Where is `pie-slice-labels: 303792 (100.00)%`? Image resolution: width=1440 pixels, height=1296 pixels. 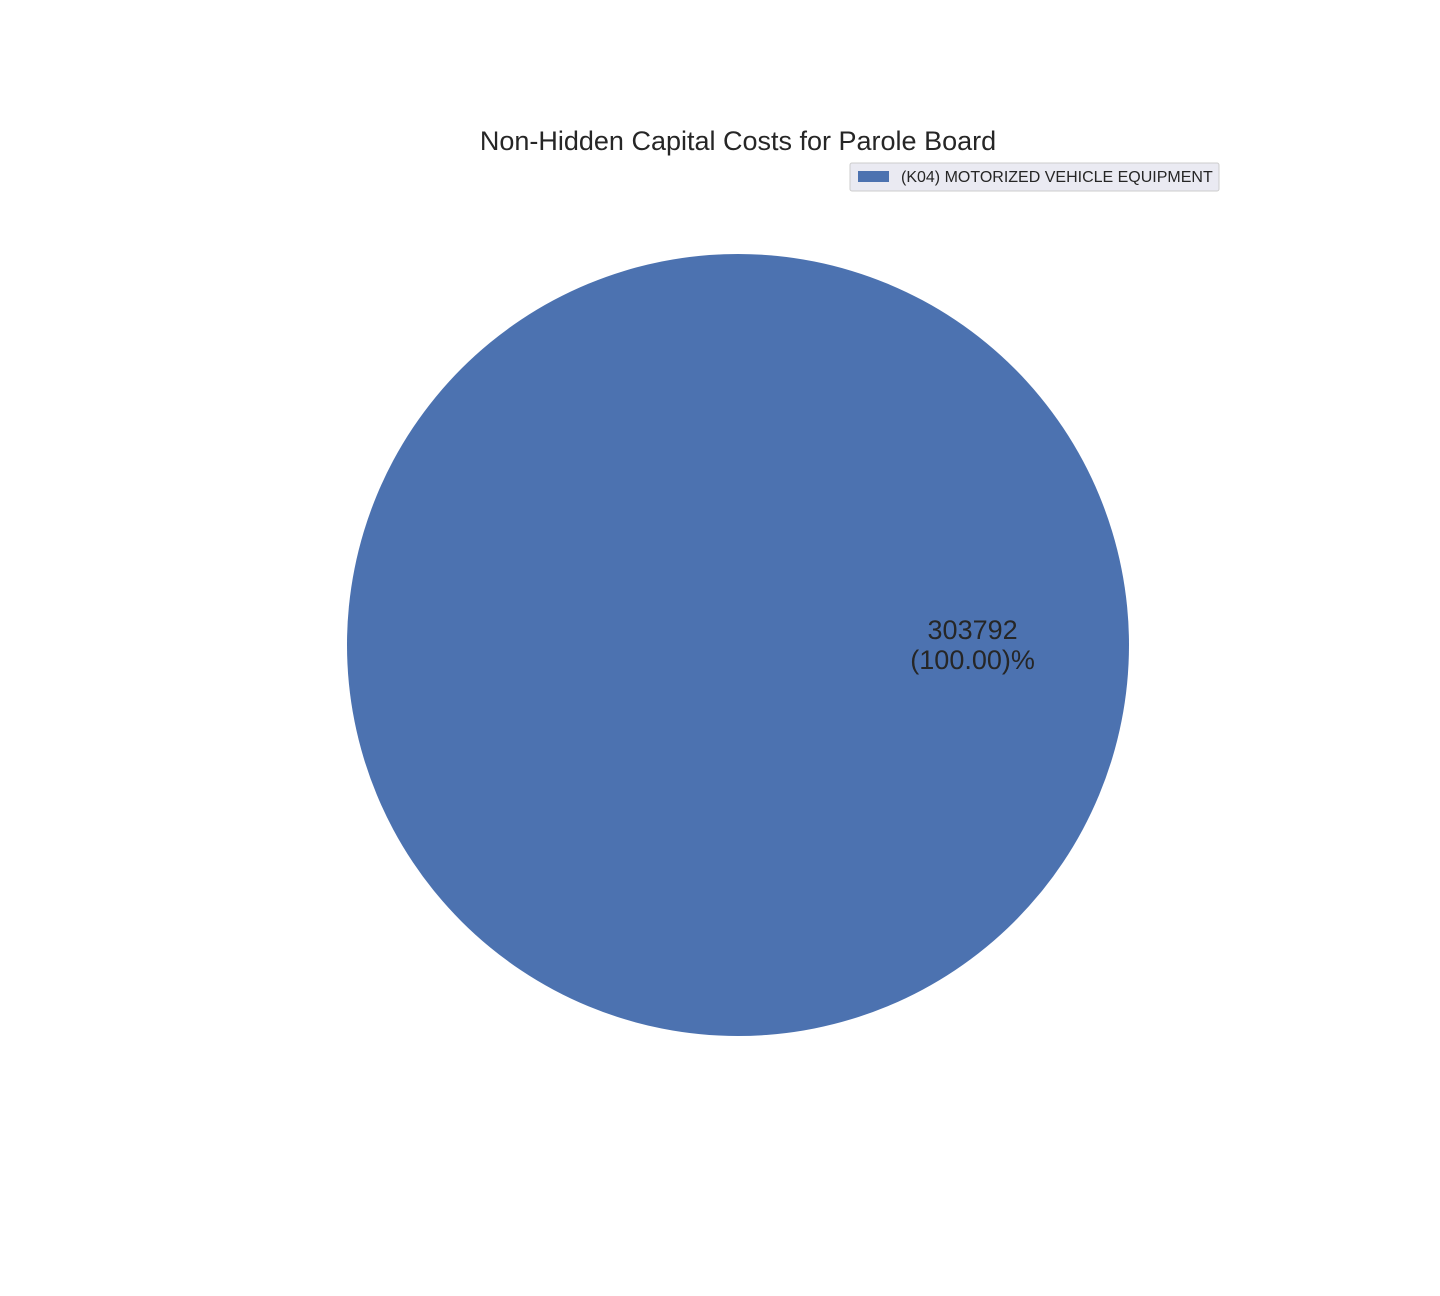
pie-slice-labels: 303792 (100.00)% is located at coordinates (972, 645).